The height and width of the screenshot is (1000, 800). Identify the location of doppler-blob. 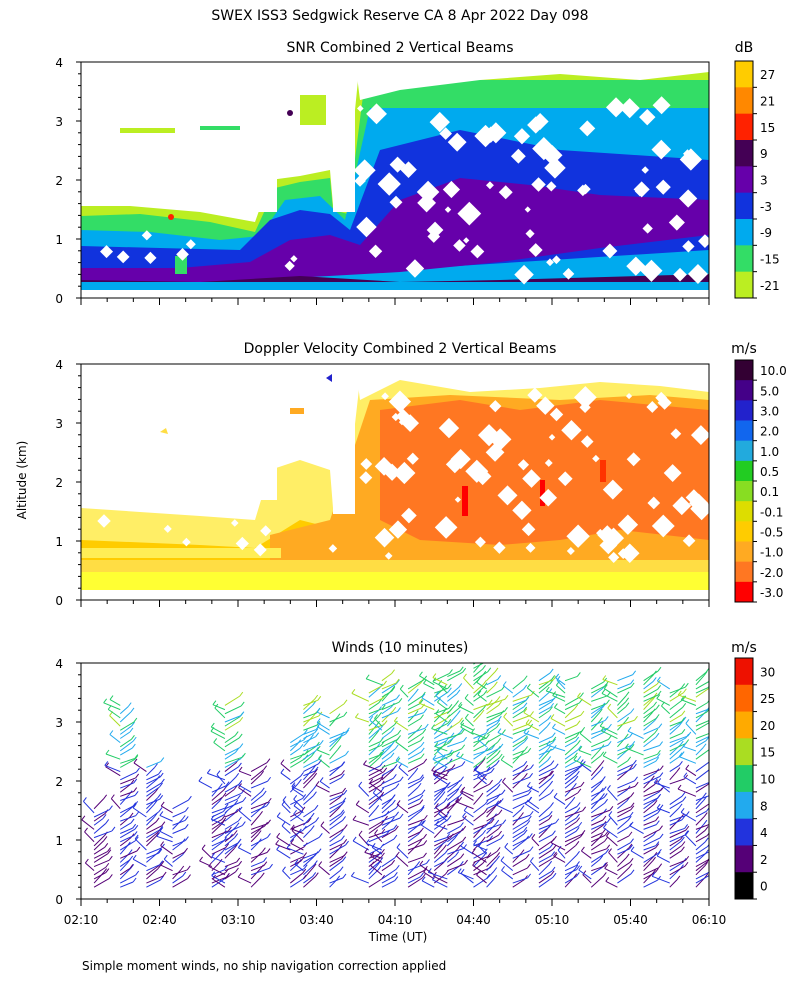
(603, 471).